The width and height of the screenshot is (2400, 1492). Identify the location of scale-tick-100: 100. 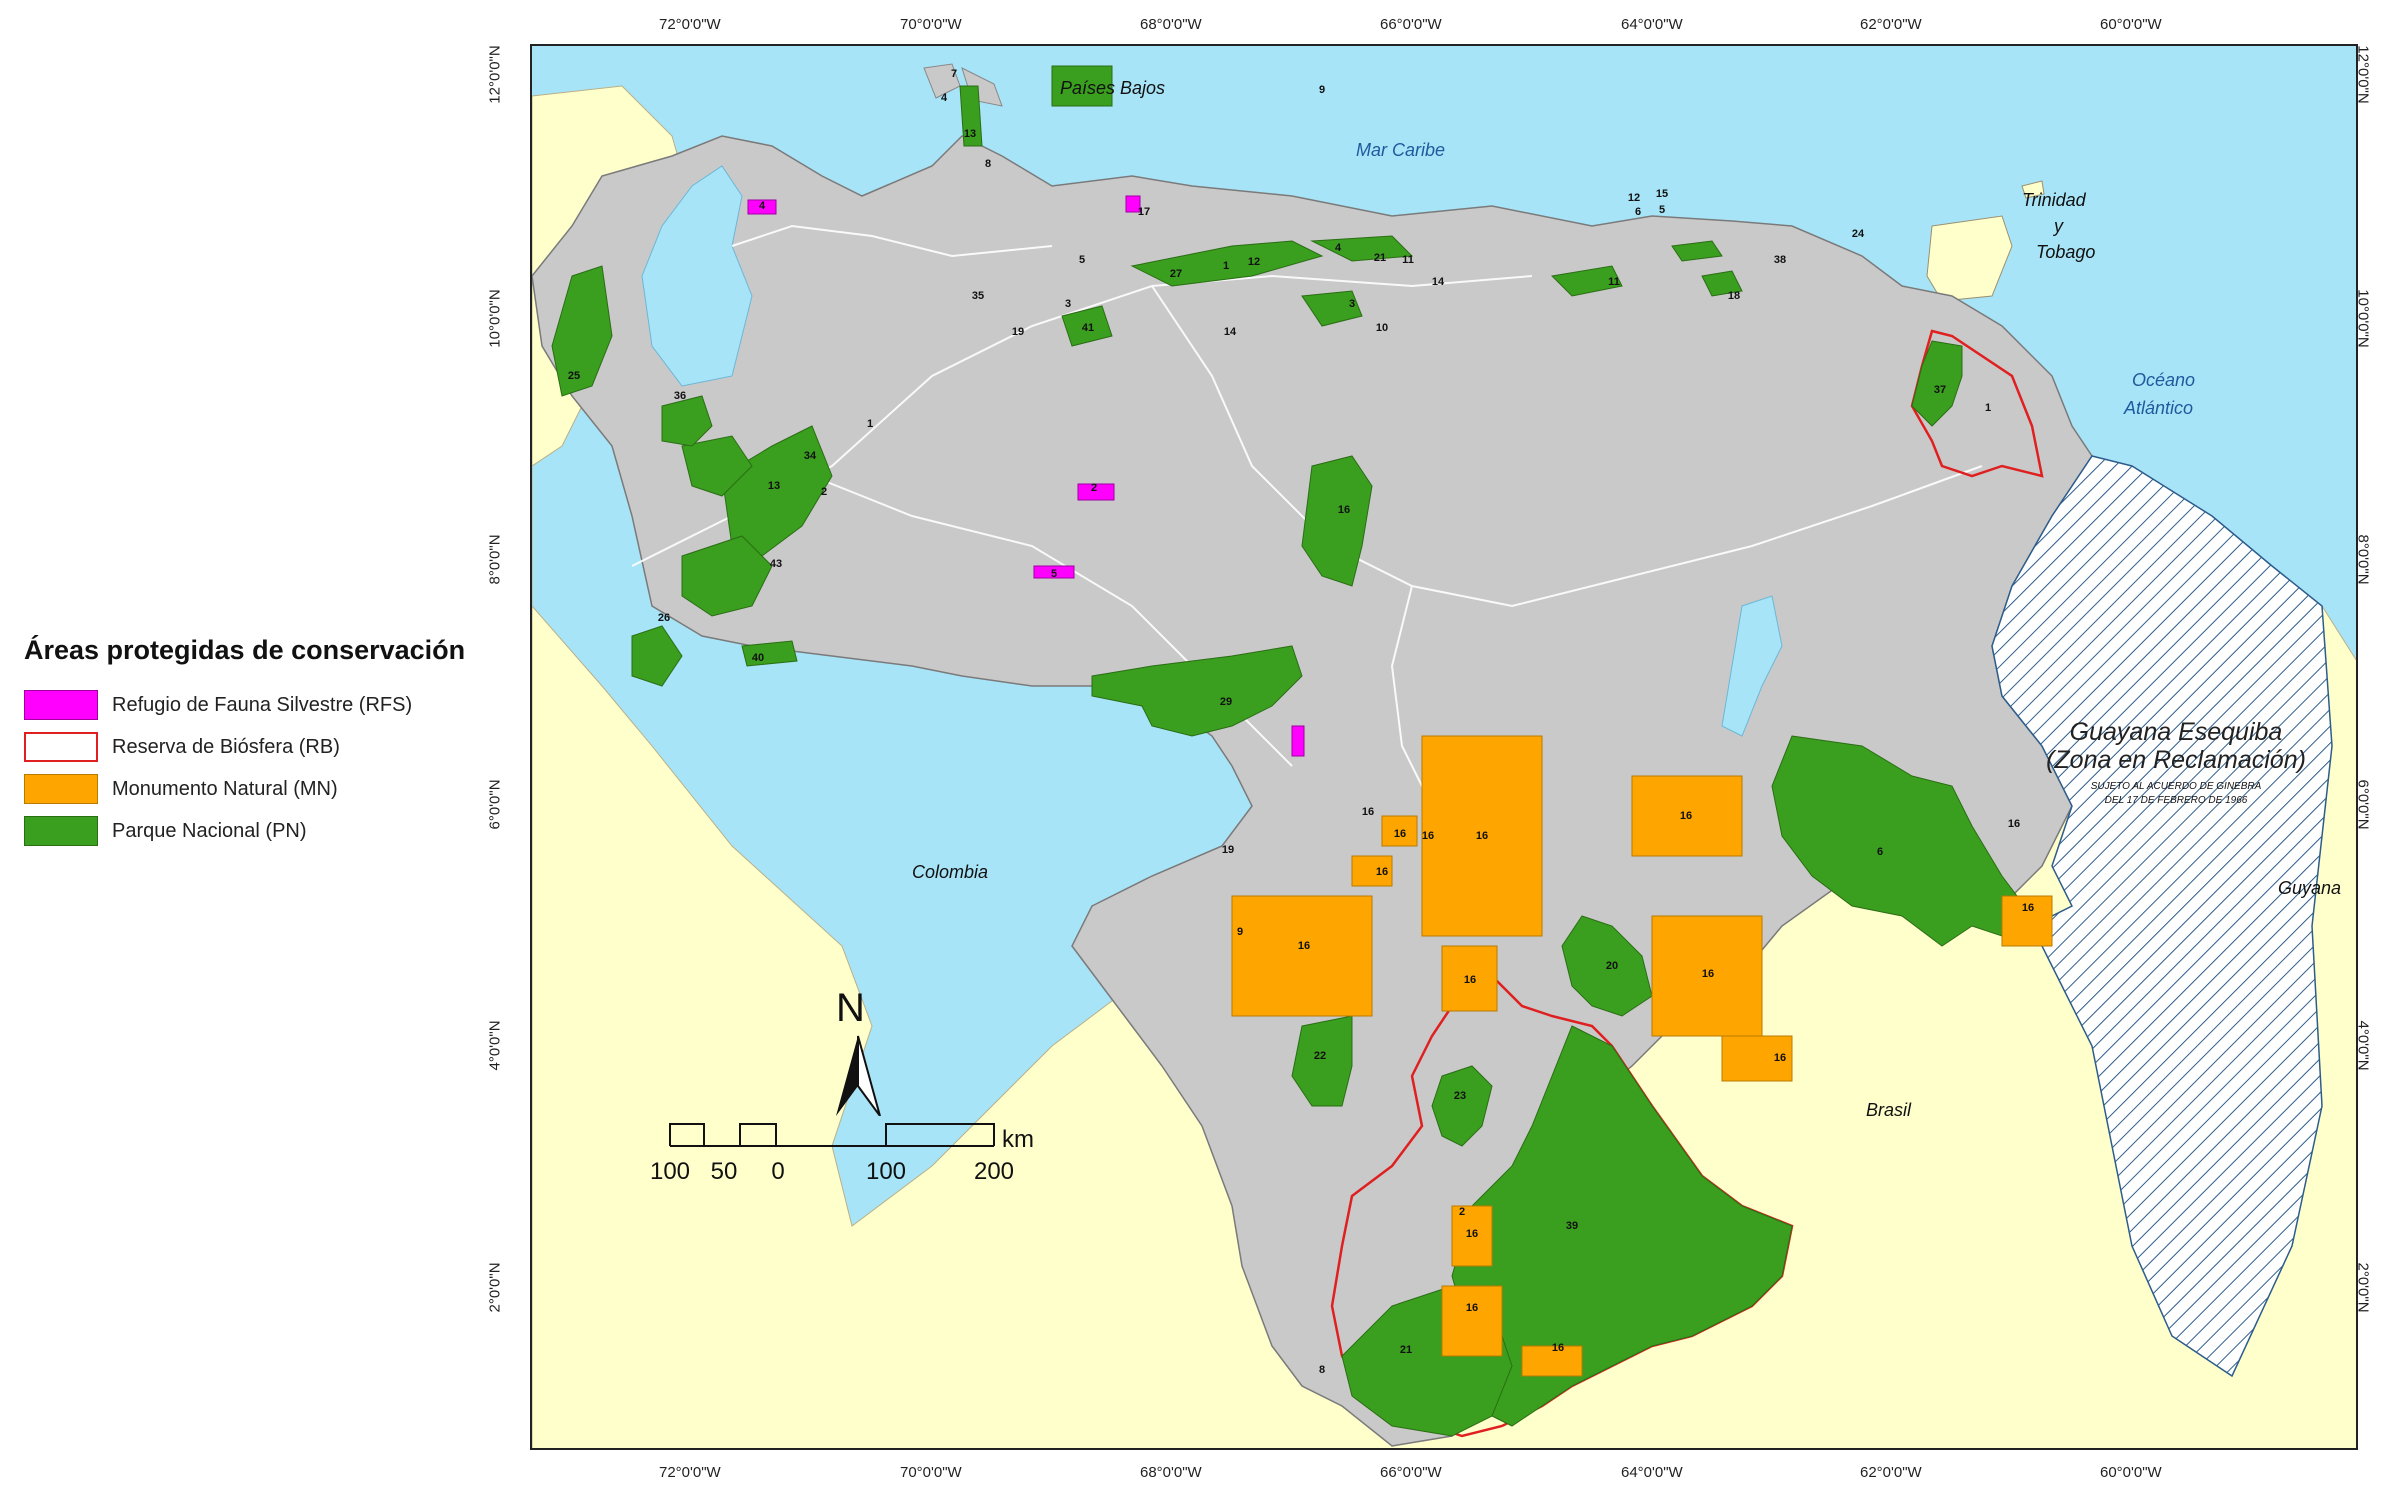
(886, 1171).